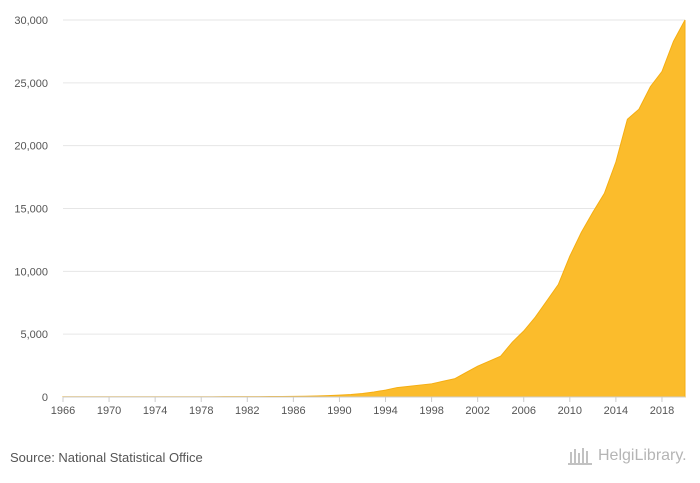 The height and width of the screenshot is (483, 700). I want to click on y-tick-label: 10,000, so click(31, 272).